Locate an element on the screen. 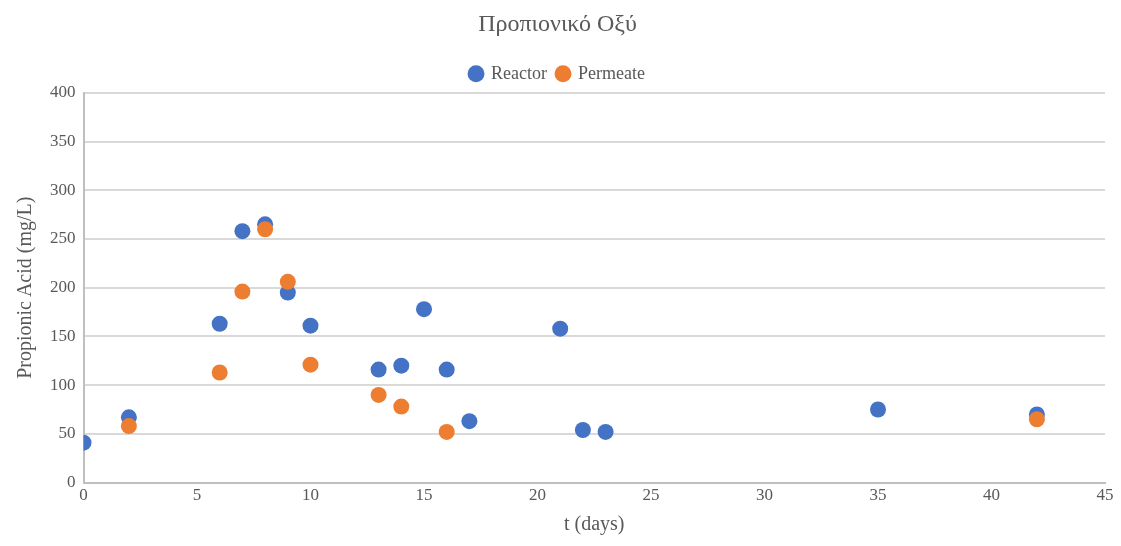  legend-label: Reactor is located at coordinates (519, 72).